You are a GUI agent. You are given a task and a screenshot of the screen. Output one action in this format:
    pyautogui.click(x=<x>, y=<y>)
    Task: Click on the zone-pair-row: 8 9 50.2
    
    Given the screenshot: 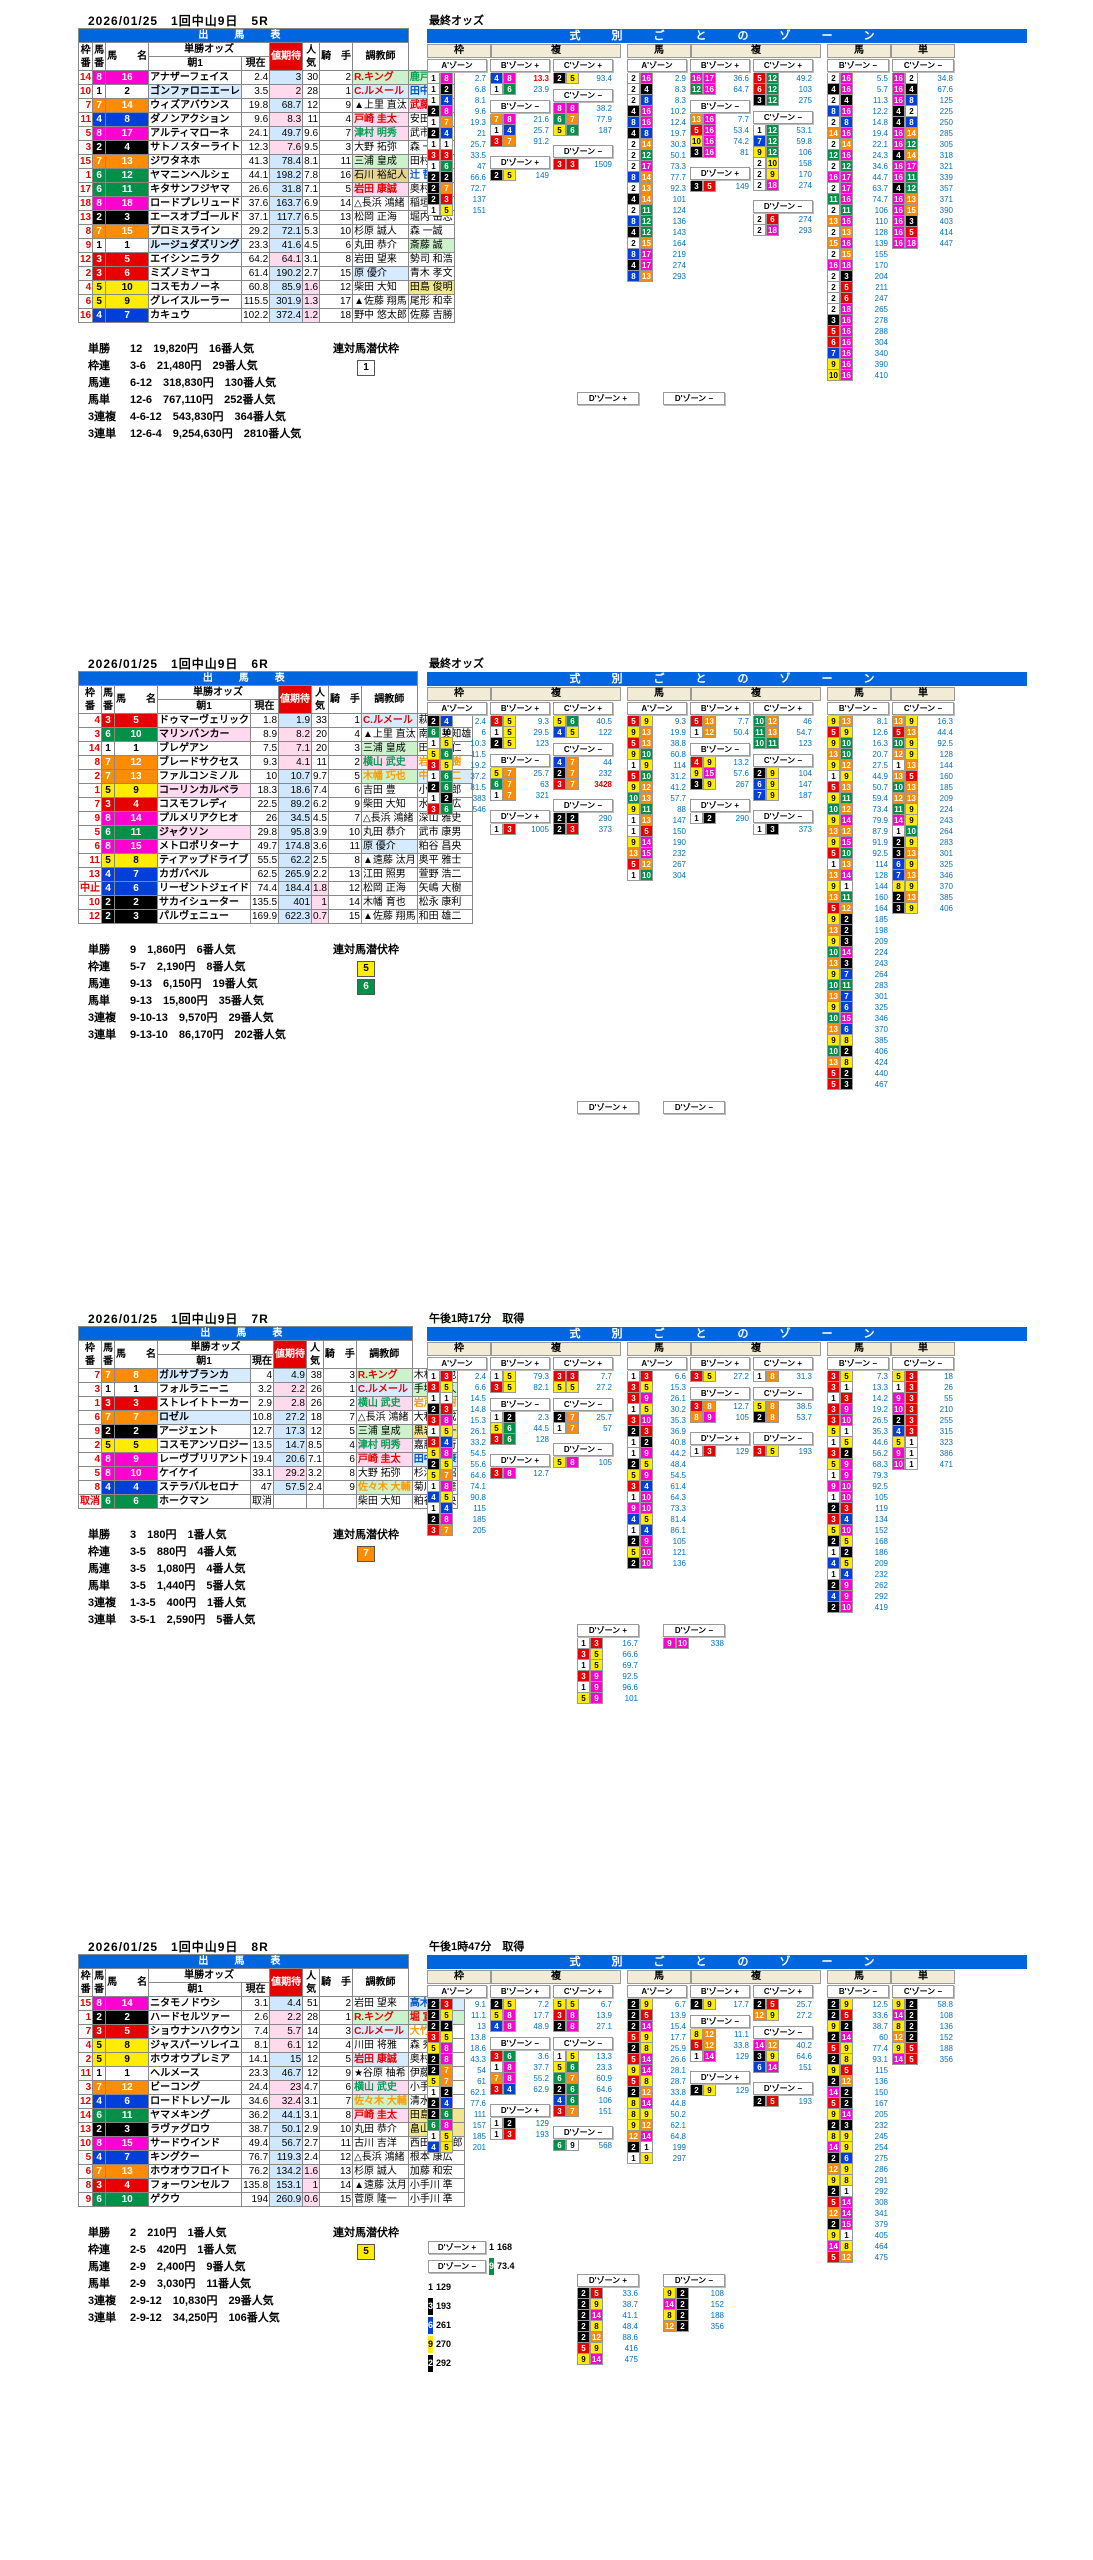 What is the action you would take?
    pyautogui.click(x=657, y=2114)
    